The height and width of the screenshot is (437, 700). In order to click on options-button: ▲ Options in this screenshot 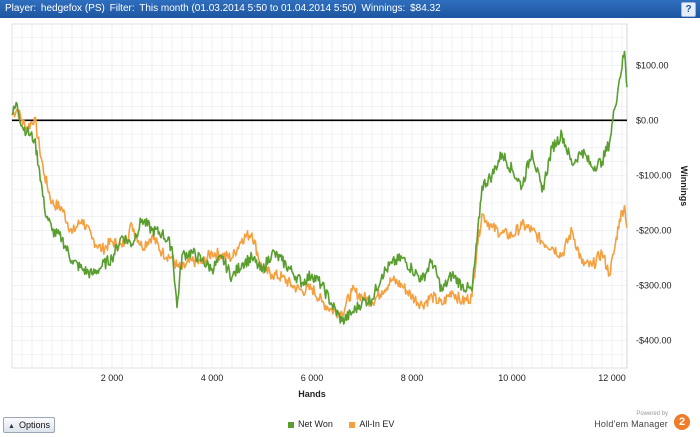, I will do `click(29, 425)`.